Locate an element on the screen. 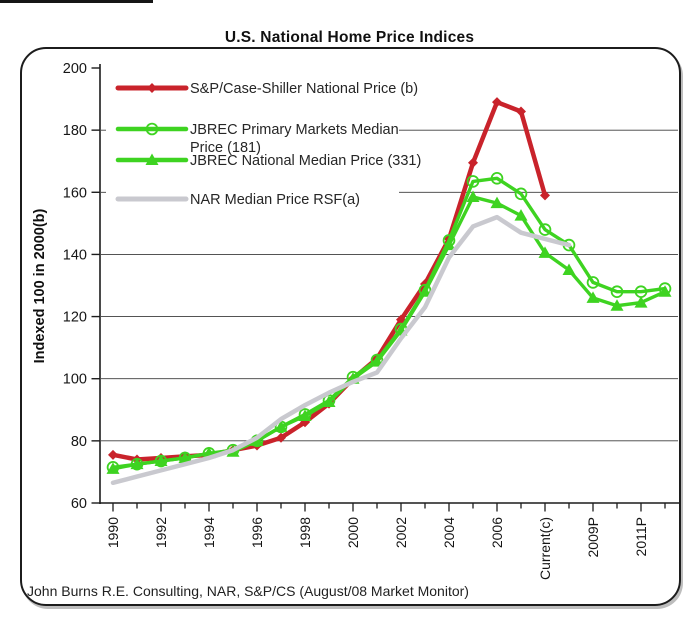 The image size is (699, 625). x-tick-label: 1994 is located at coordinates (209, 532).